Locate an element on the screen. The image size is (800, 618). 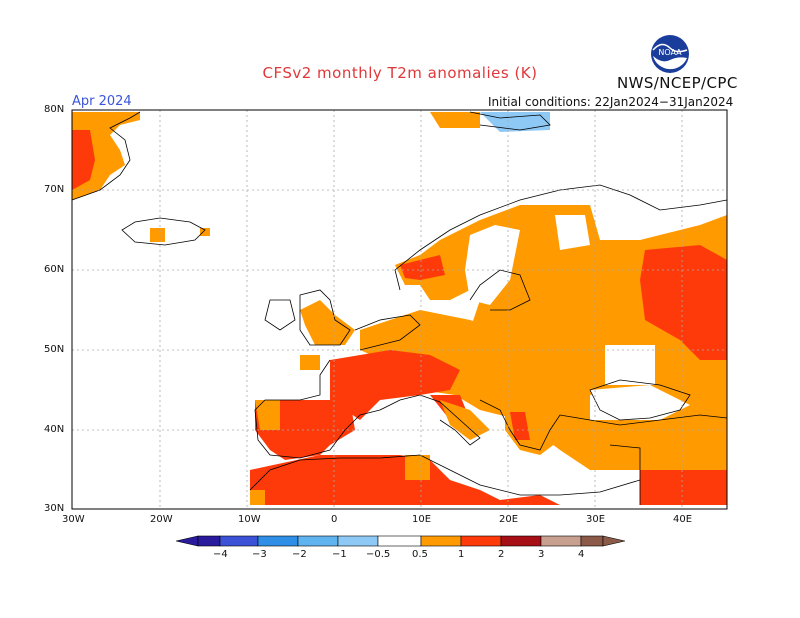
noaa-logo-text: NOAA is located at coordinates (670, 52).